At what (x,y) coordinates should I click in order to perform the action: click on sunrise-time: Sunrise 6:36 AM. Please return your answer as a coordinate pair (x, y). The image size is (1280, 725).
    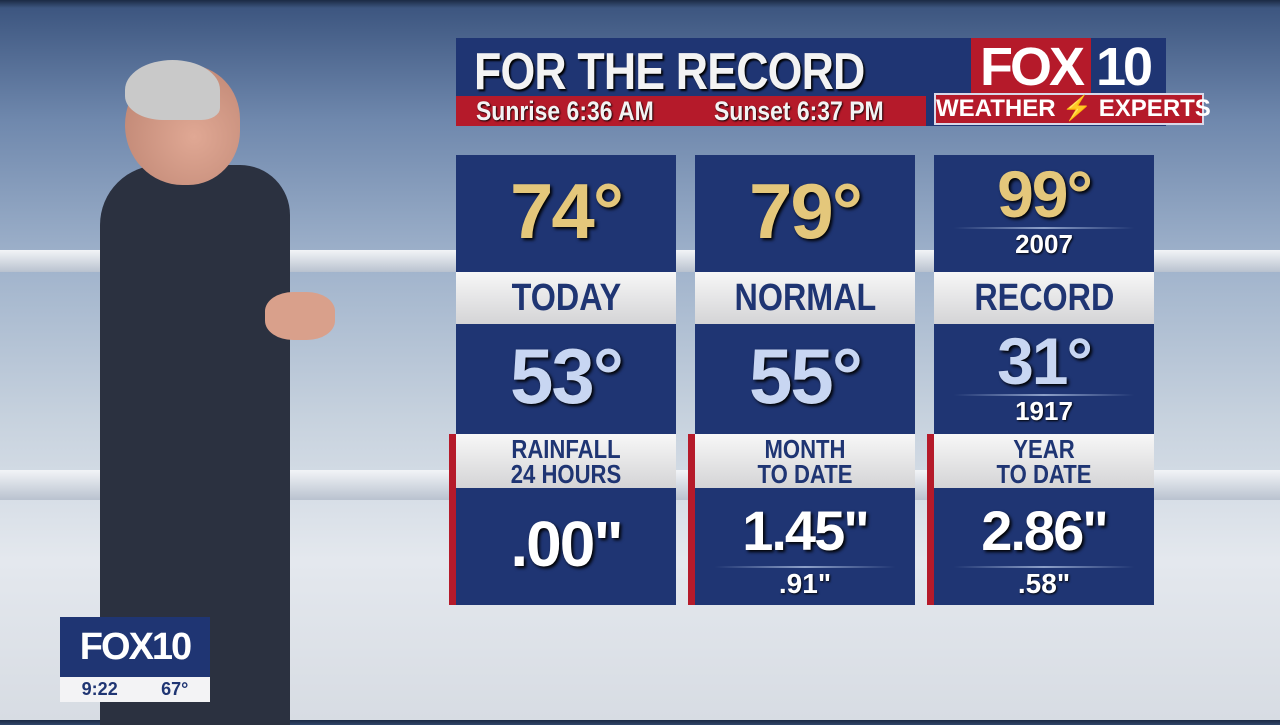
    Looking at the image, I should click on (565, 111).